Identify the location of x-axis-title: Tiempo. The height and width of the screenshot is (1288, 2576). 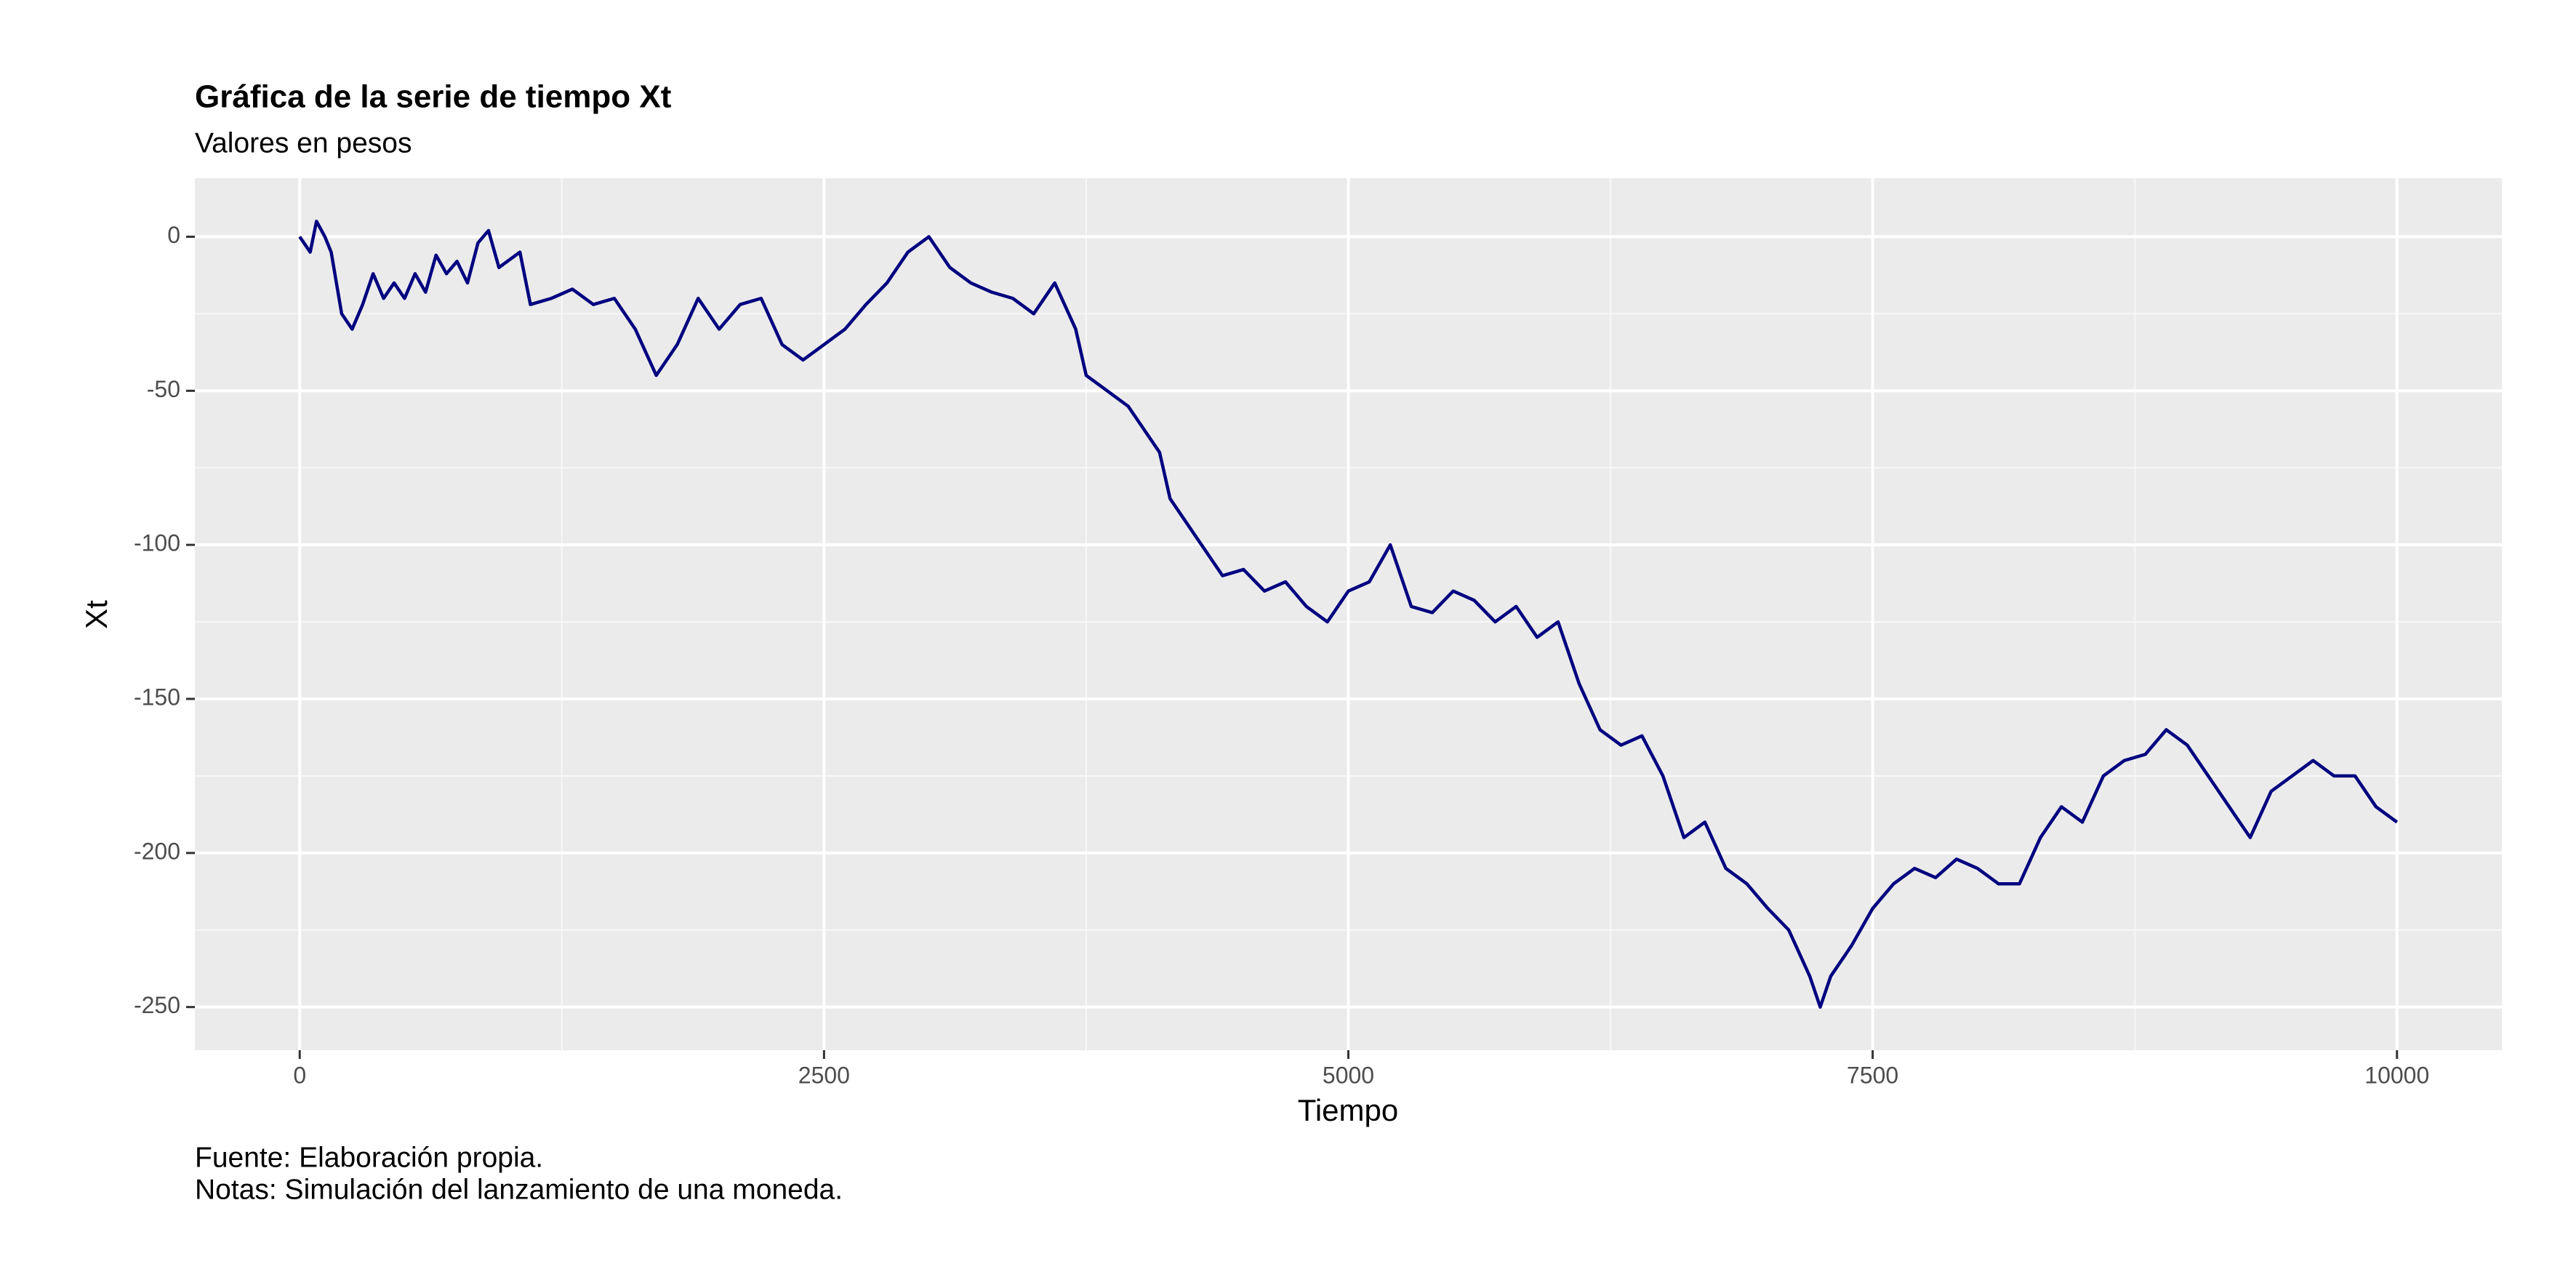
(1349, 1110).